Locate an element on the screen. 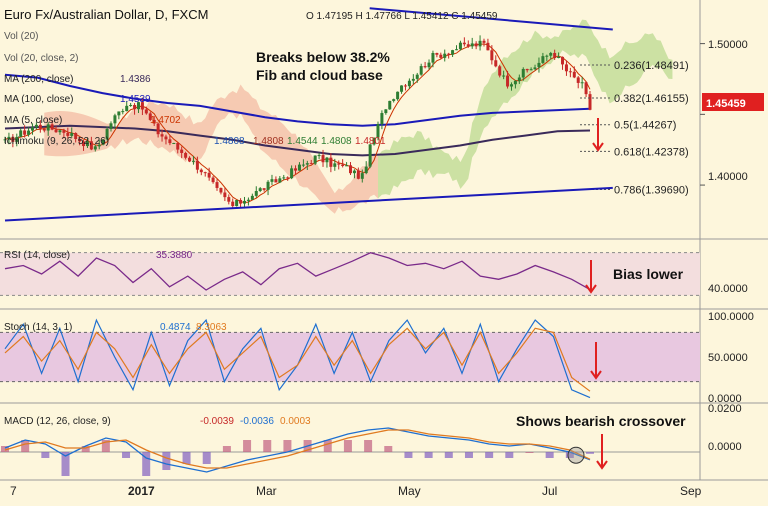 This screenshot has width=768, height=506. arrow-down-stoch-head is located at coordinates (596, 375).